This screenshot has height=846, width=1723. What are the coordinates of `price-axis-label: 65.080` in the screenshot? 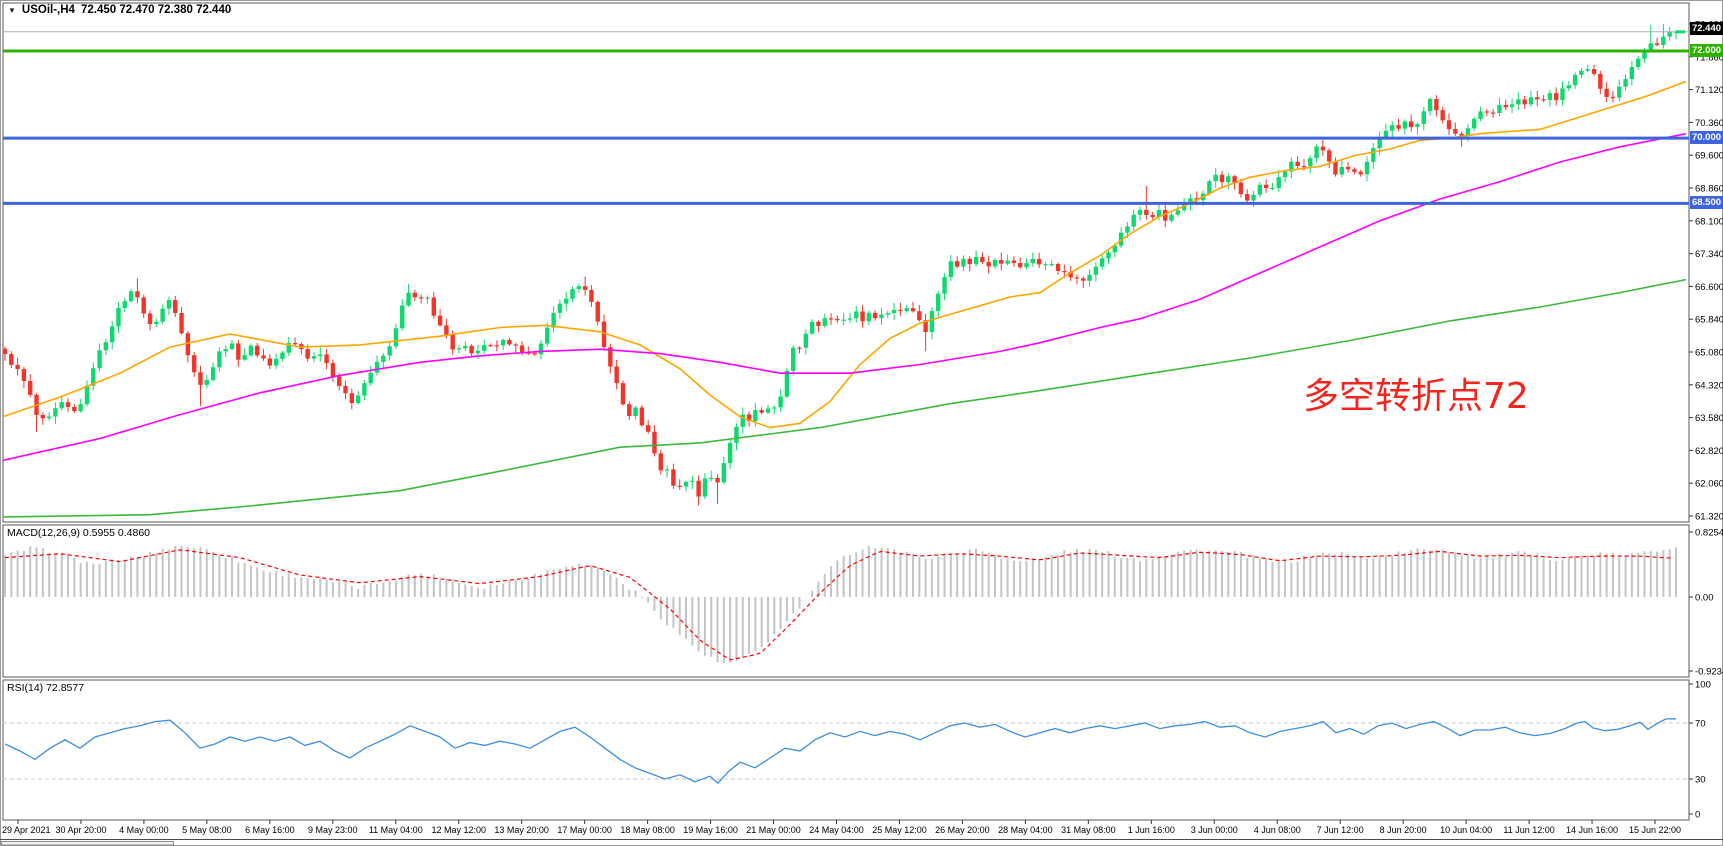 It's located at (1709, 353).